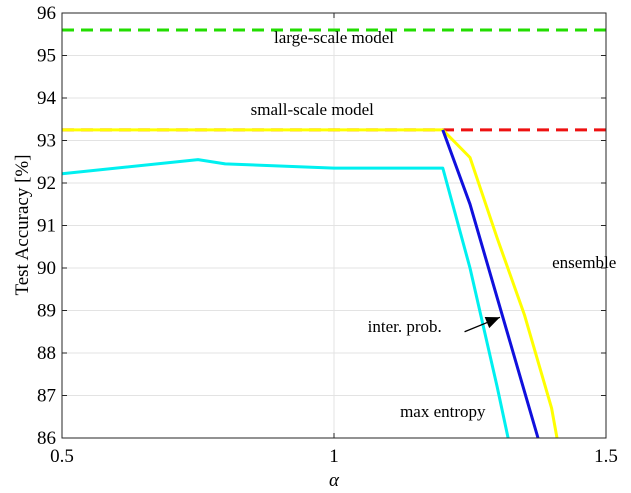 The width and height of the screenshot is (631, 493). I want to click on y-tick-label: 89, so click(46, 311).